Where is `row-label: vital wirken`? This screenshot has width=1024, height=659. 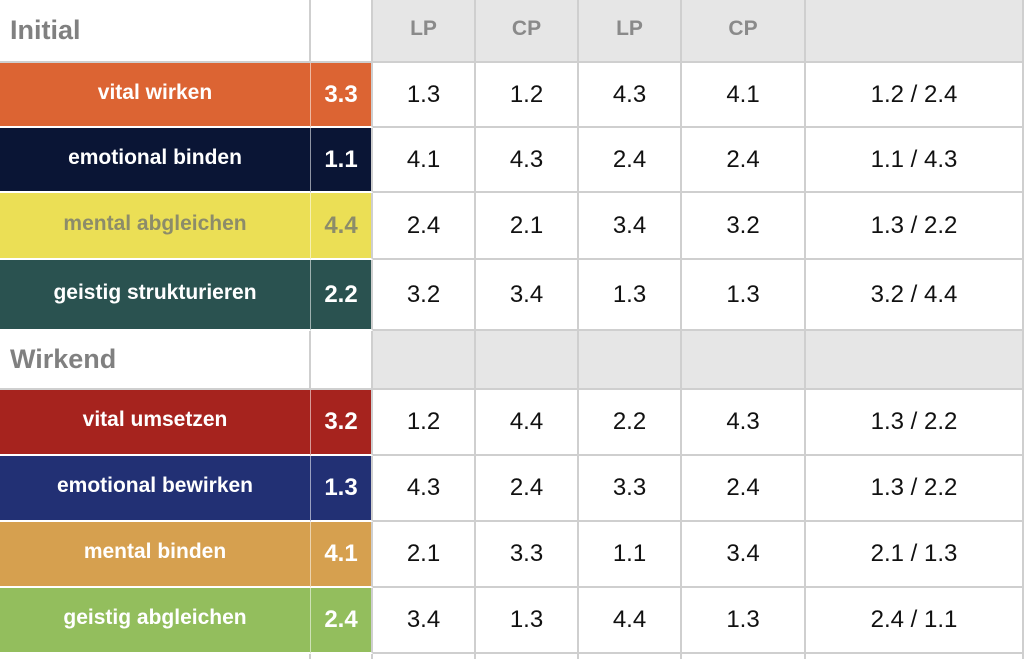 row-label: vital wirken is located at coordinates (155, 95).